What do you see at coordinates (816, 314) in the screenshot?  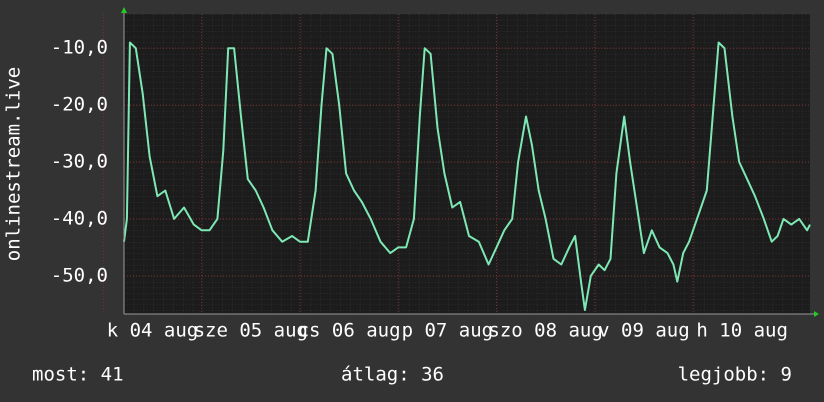 I see `x-arrow` at bounding box center [816, 314].